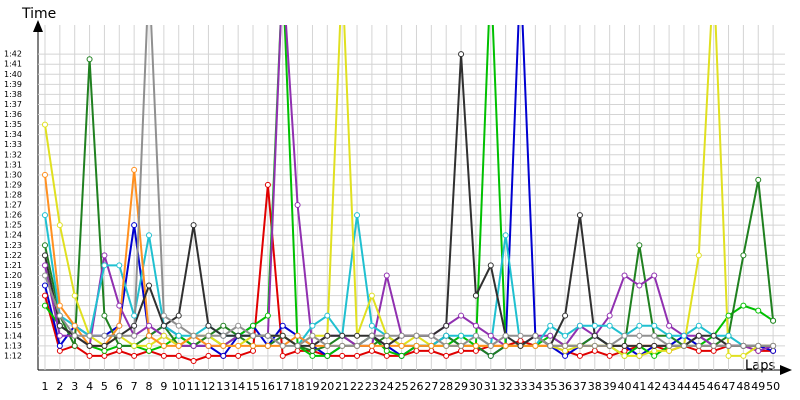 The height and width of the screenshot is (400, 800). What do you see at coordinates (372, 386) in the screenshot?
I see `x-tick-label: 23` at bounding box center [372, 386].